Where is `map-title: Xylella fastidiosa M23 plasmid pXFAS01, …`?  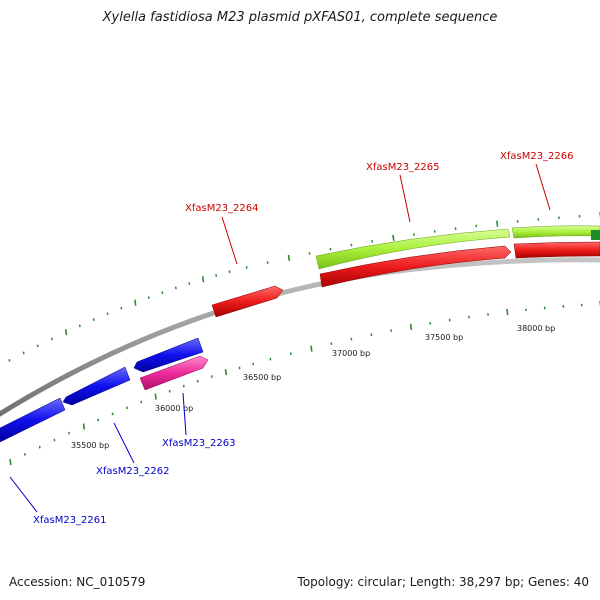
map-title: Xylella fastidiosa M23 plasmid pXFAS01, … is located at coordinates (300, 17).